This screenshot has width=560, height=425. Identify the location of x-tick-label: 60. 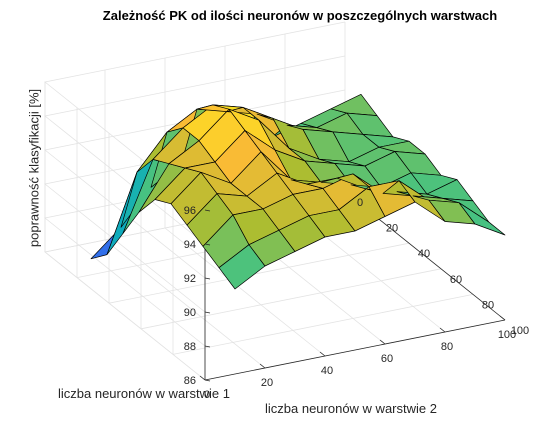
(387, 359).